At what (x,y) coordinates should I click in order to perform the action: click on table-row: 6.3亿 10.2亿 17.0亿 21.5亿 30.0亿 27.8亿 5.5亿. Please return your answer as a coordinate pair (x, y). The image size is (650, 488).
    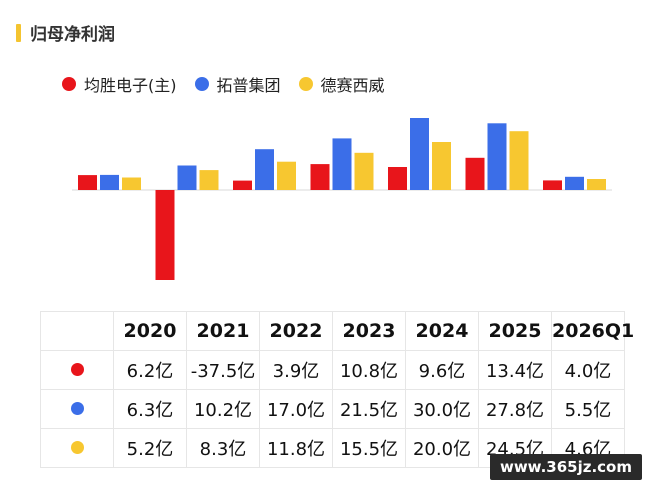
    Looking at the image, I should click on (332, 409).